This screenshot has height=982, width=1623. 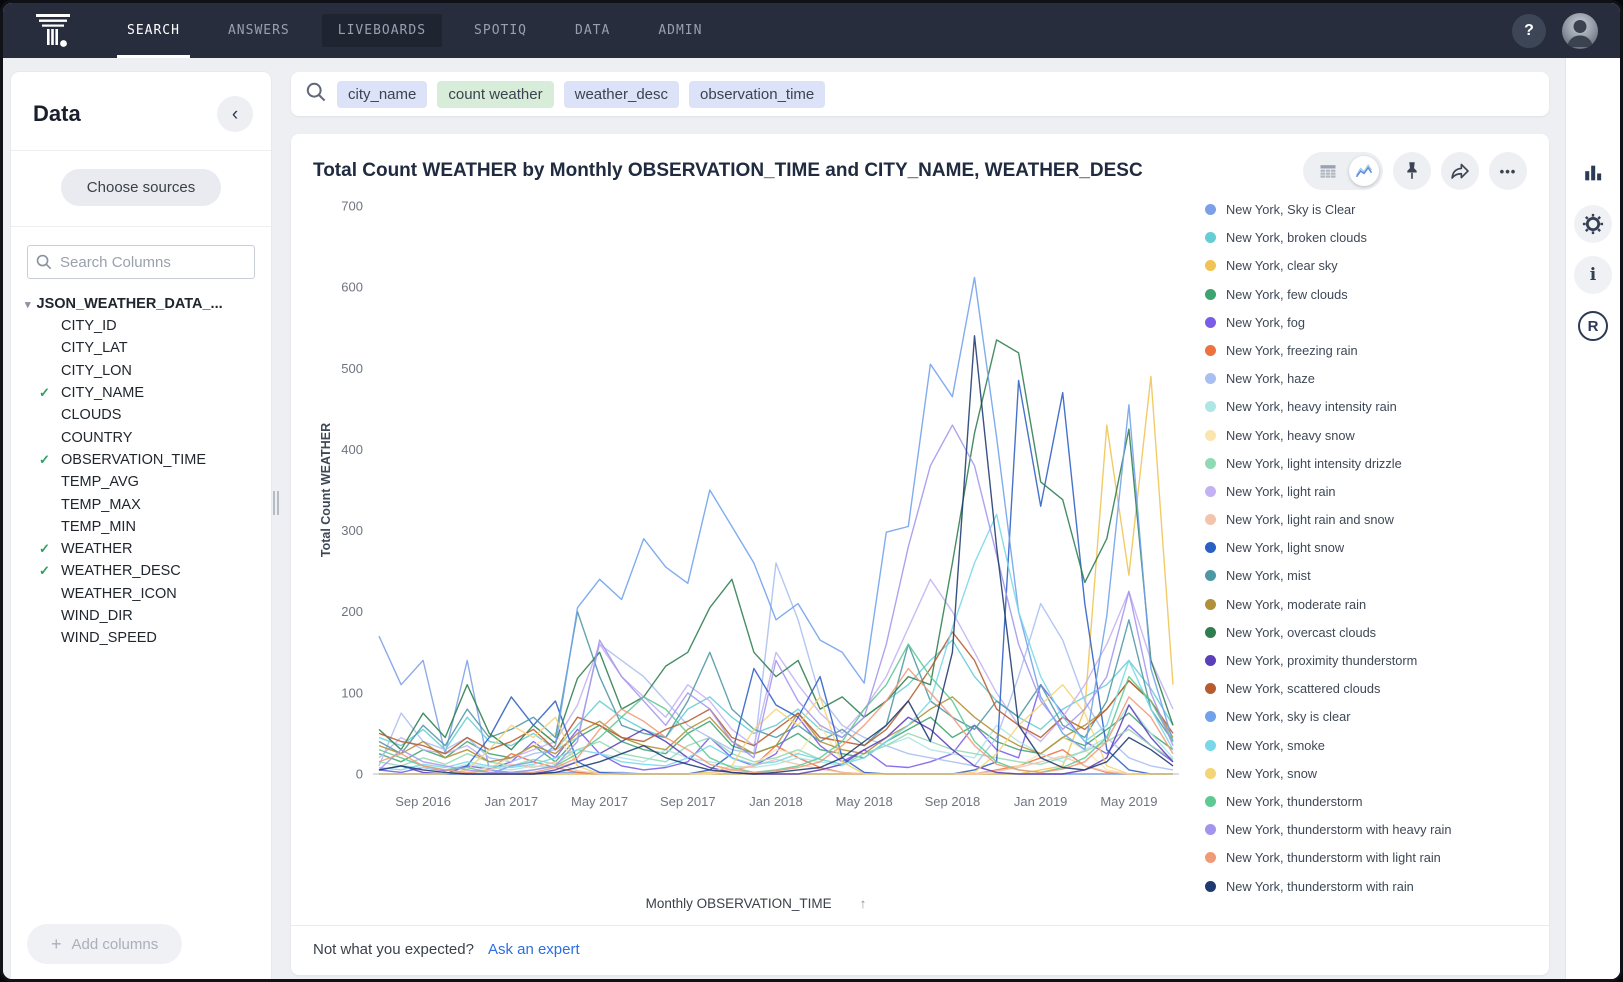 What do you see at coordinates (144, 482) in the screenshot?
I see `column-item-temp-avg: TEMP_AVG` at bounding box center [144, 482].